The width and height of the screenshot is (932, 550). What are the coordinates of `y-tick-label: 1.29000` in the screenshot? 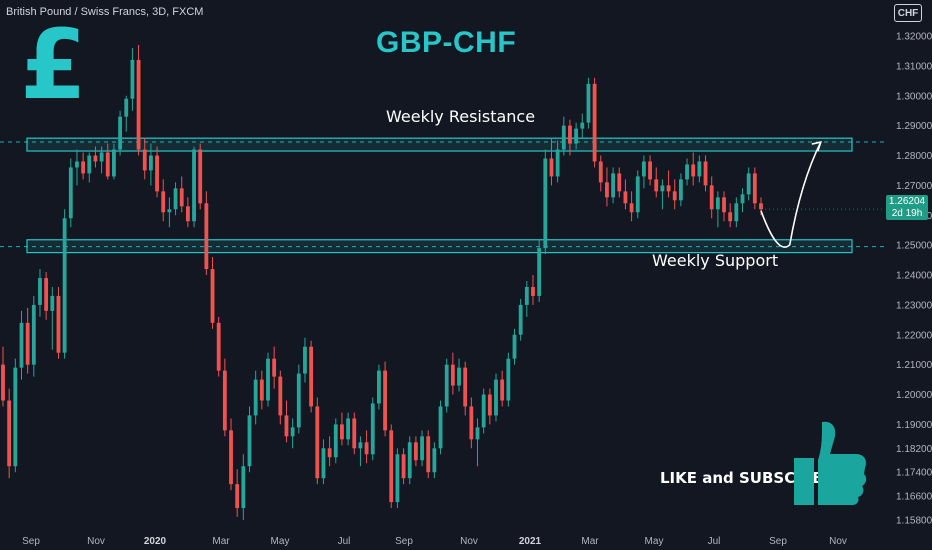 It's located at (914, 126).